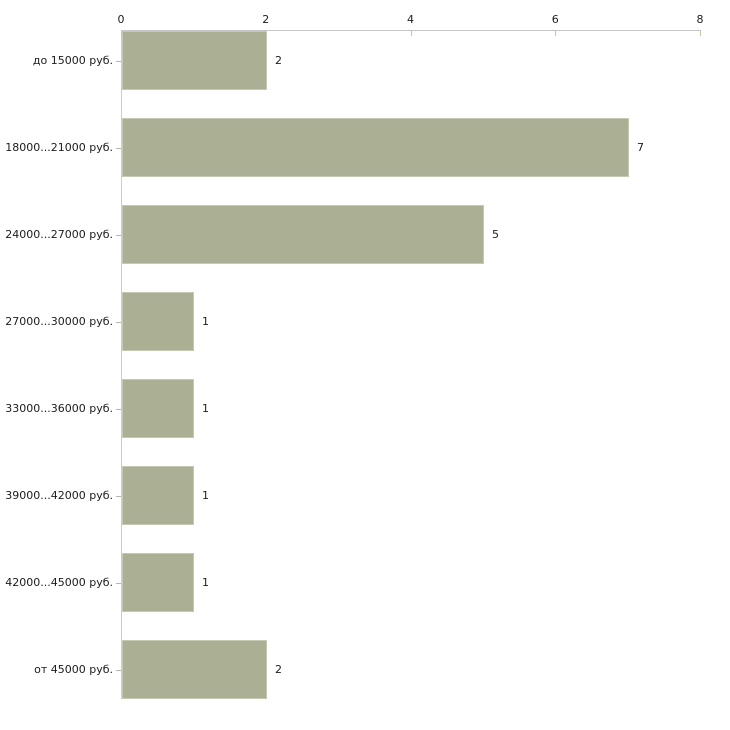  What do you see at coordinates (700, 19) in the screenshot?
I see `x-axis-tick-label: 8` at bounding box center [700, 19].